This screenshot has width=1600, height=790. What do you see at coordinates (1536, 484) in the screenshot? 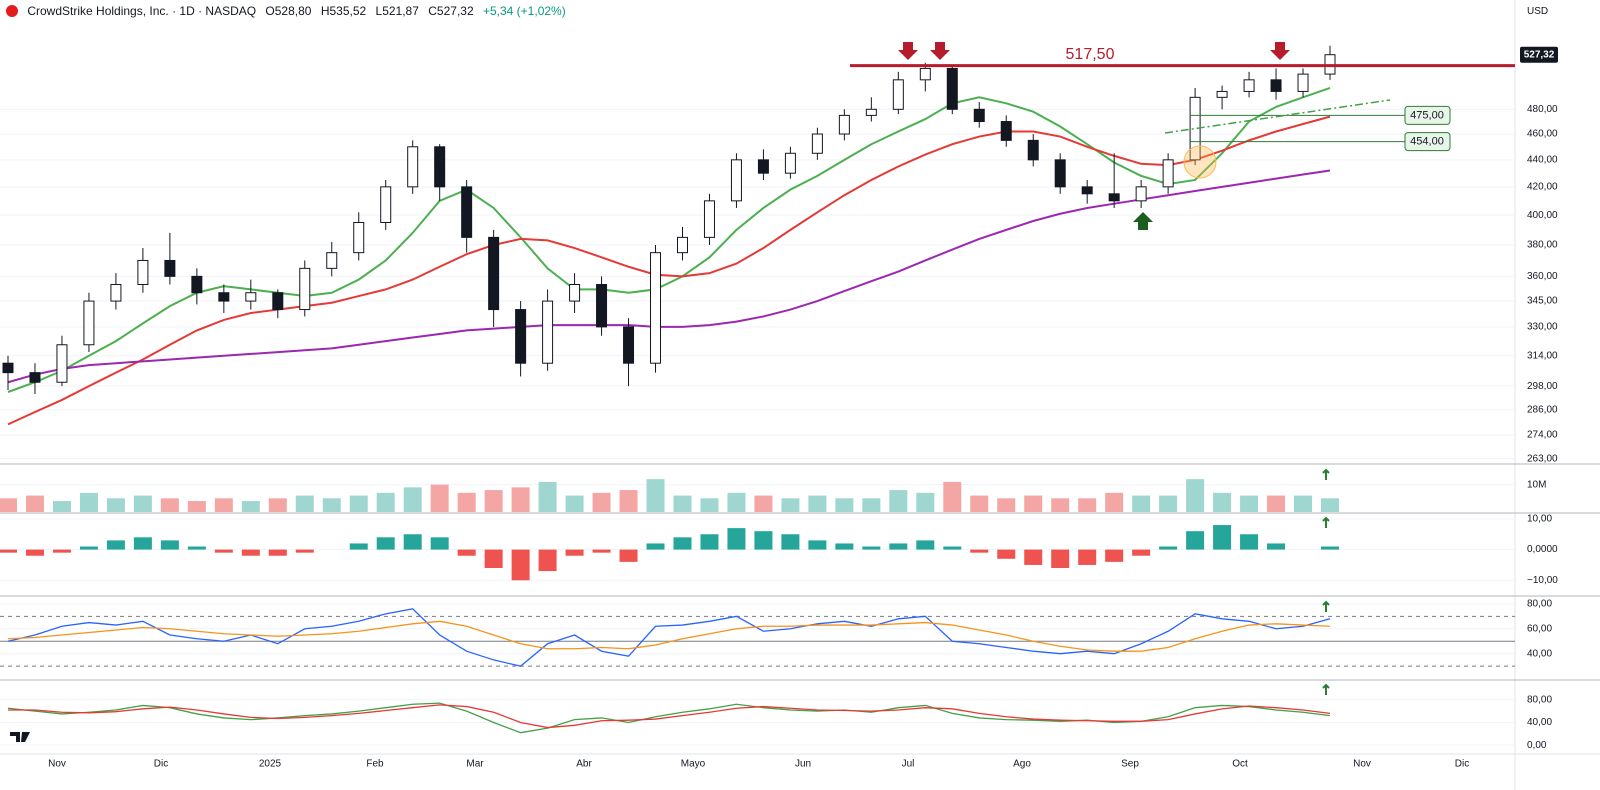
I see `y-tick-label: 10M` at bounding box center [1536, 484].